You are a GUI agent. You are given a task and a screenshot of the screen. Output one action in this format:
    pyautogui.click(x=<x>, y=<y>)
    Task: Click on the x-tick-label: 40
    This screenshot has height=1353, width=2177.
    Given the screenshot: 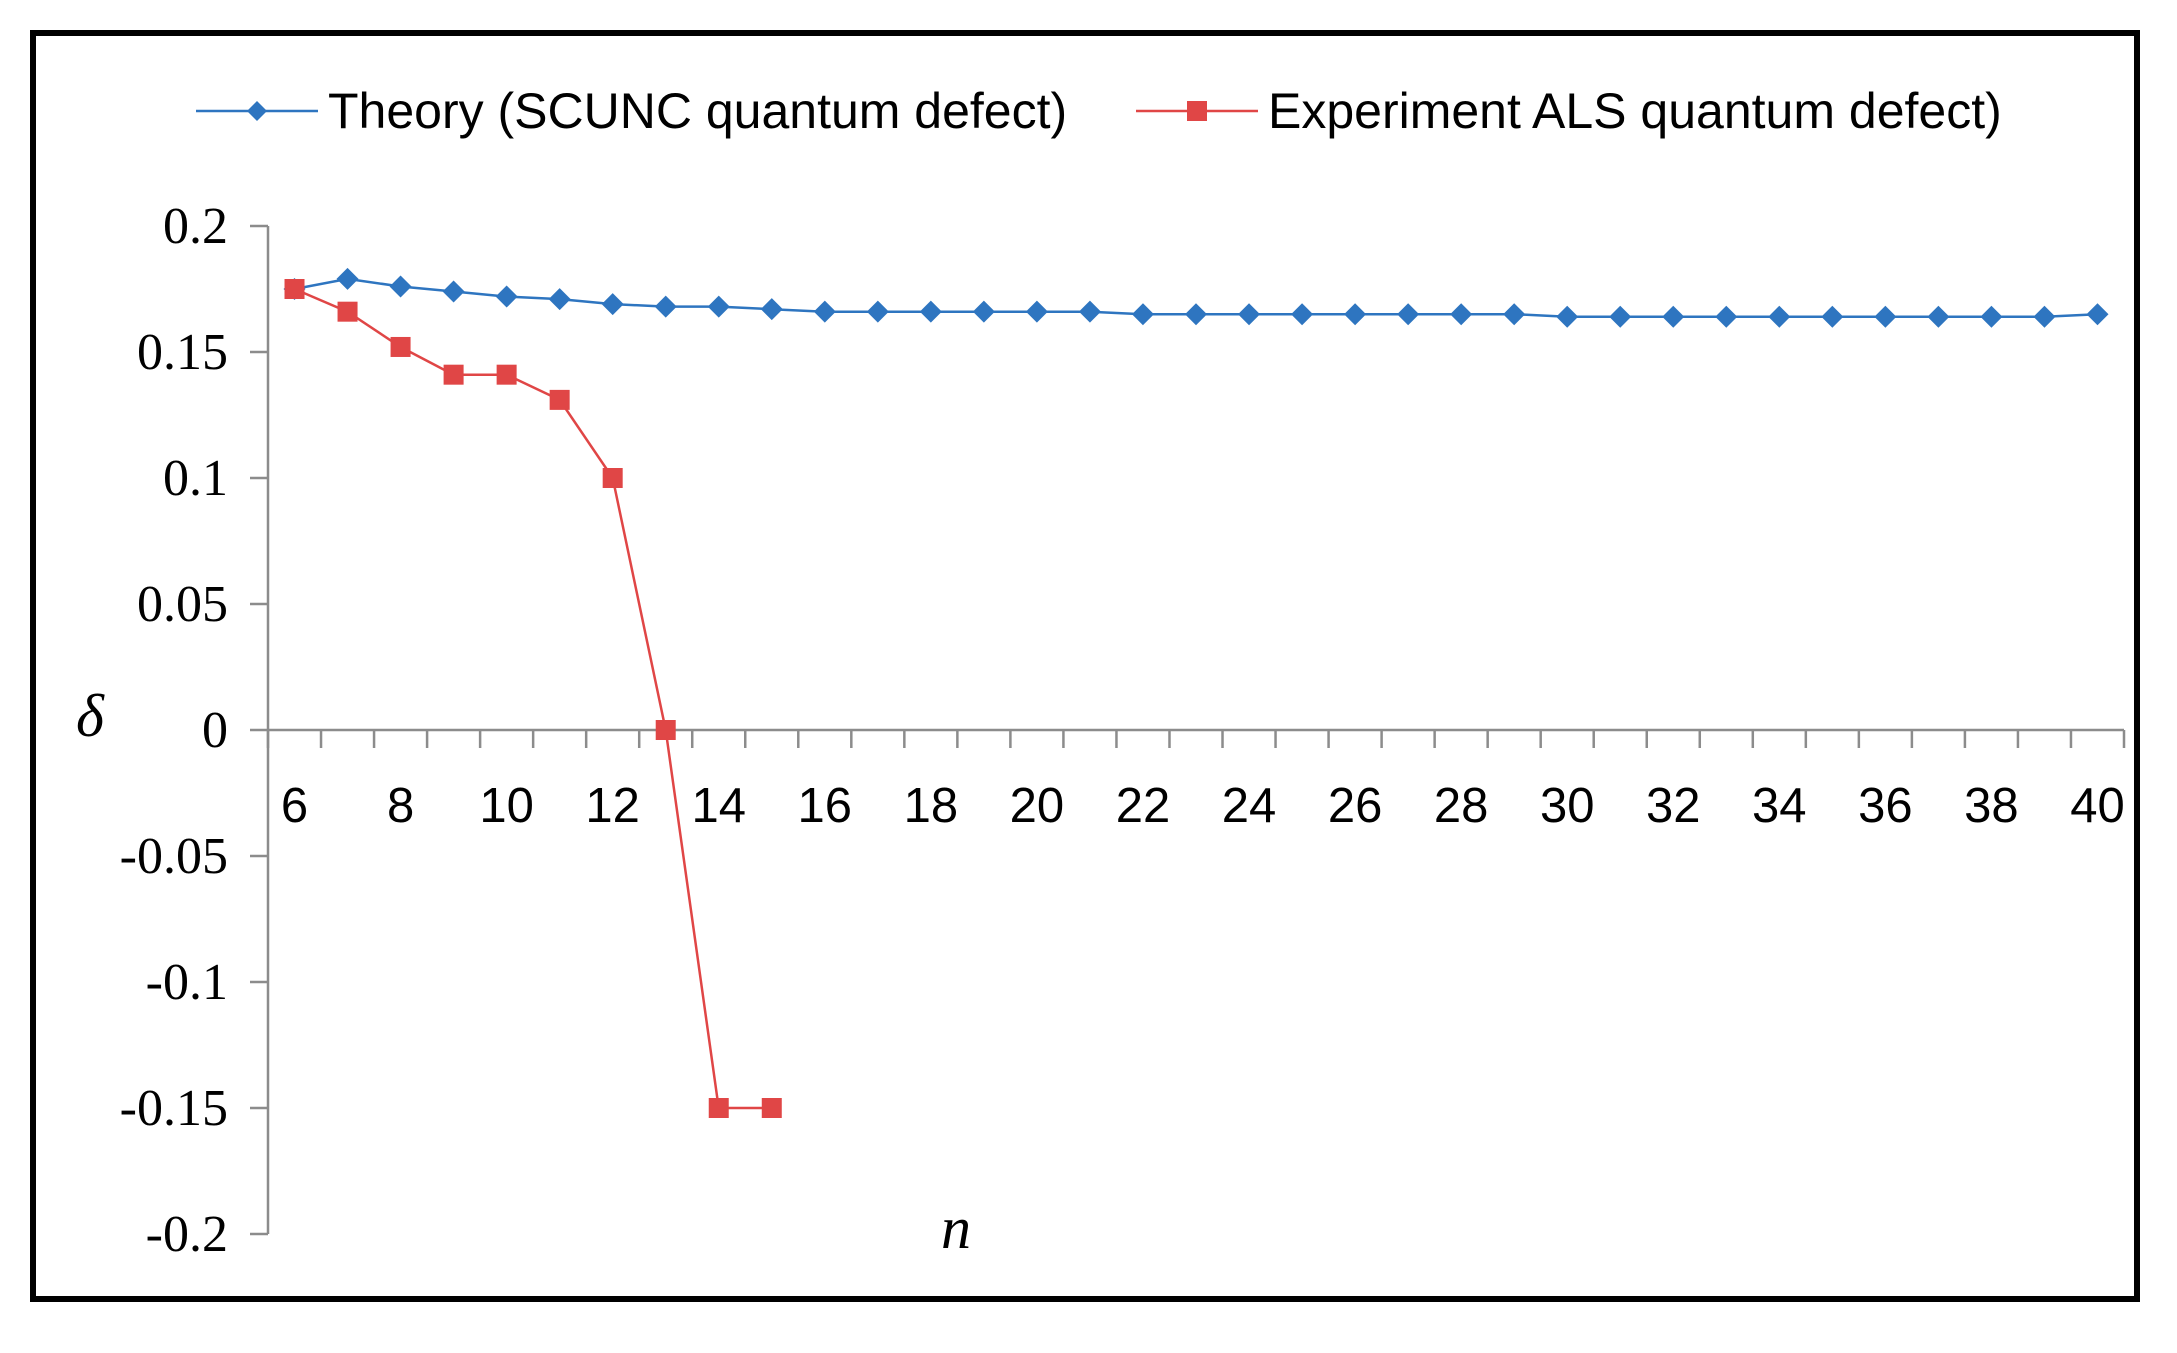 What is the action you would take?
    pyautogui.click(x=2097, y=806)
    